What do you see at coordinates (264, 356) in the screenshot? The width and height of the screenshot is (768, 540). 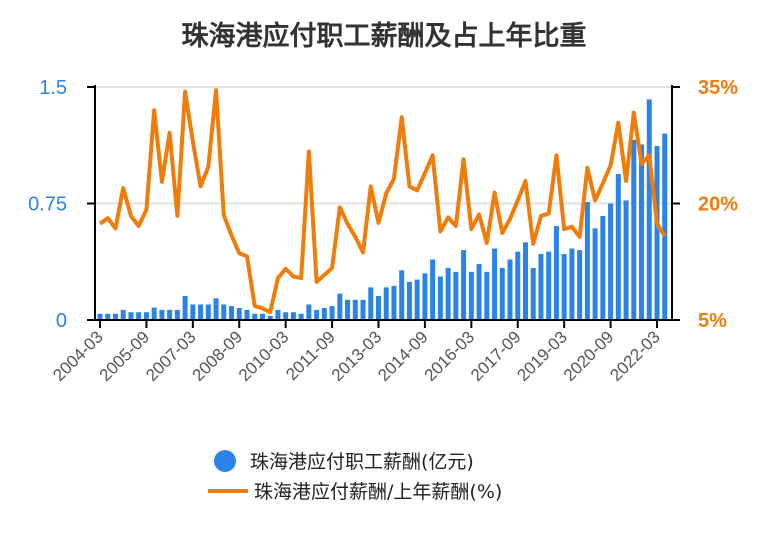 I see `x-tick-label: 2010-03` at bounding box center [264, 356].